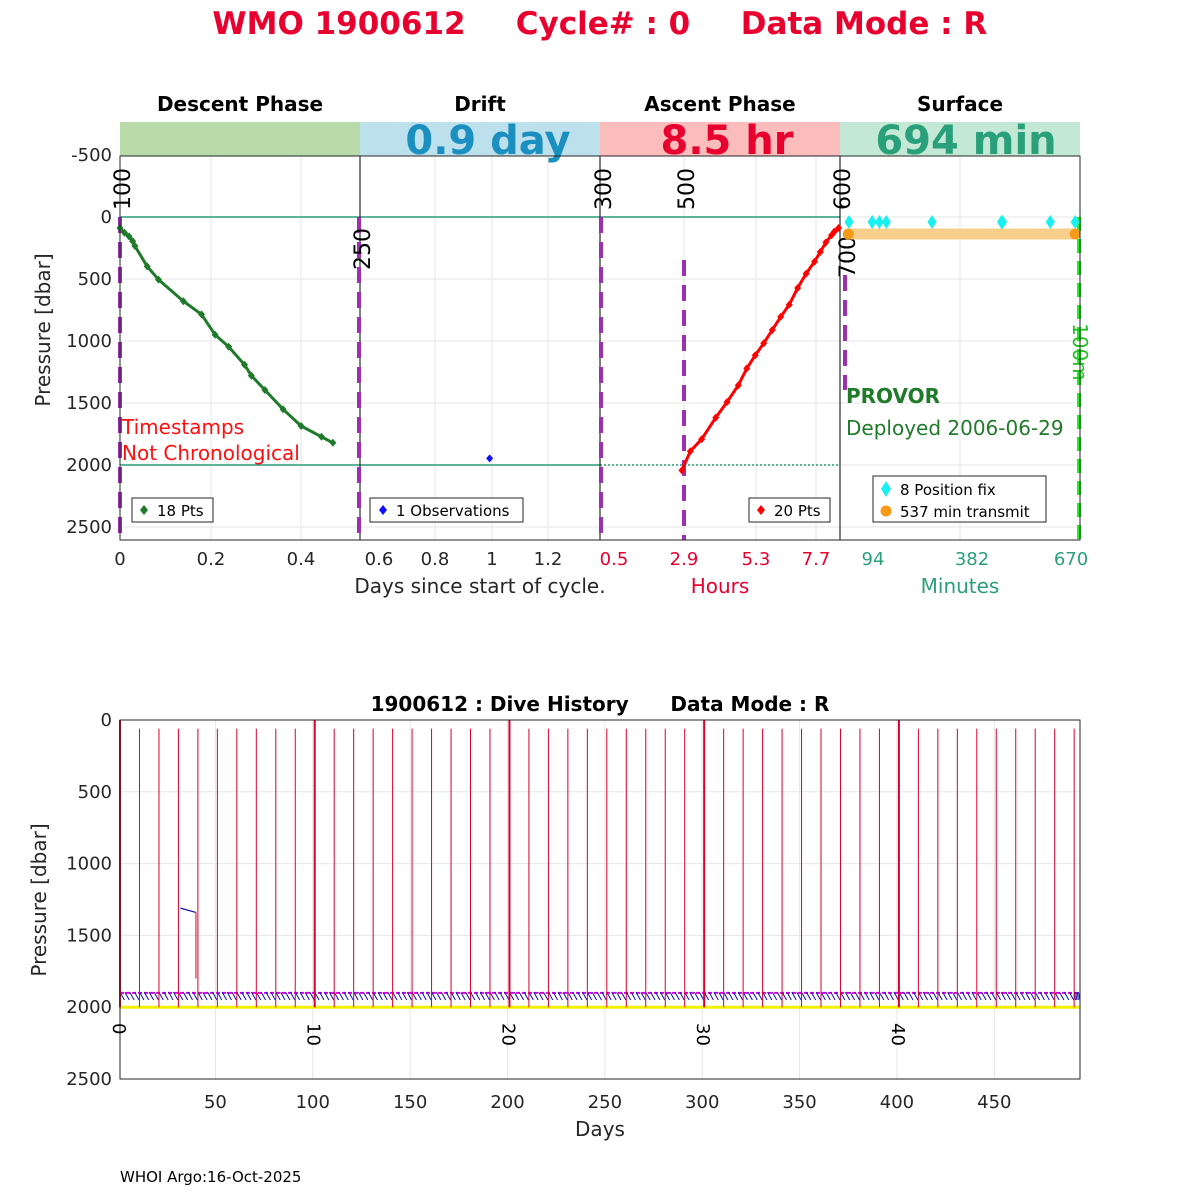 The width and height of the screenshot is (1200, 1200). I want to click on top-ytick-label: 1000, so click(89, 341).